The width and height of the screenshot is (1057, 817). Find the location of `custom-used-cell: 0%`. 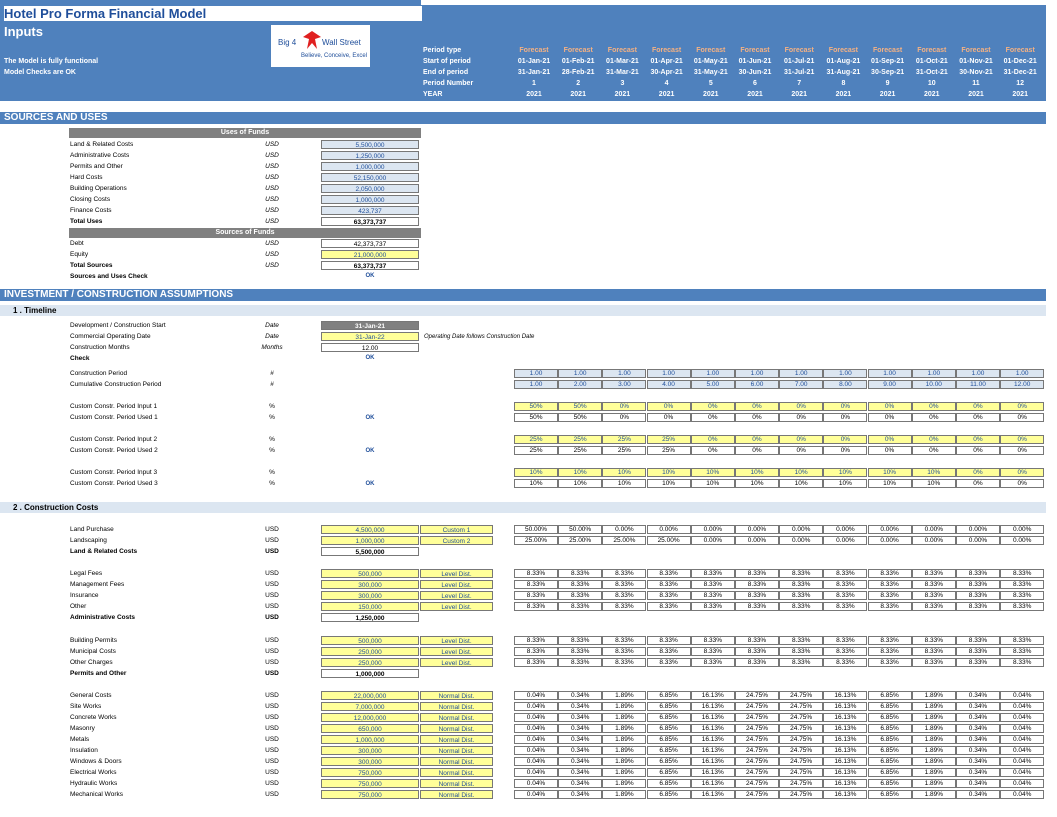

custom-used-cell: 0% is located at coordinates (978, 450).